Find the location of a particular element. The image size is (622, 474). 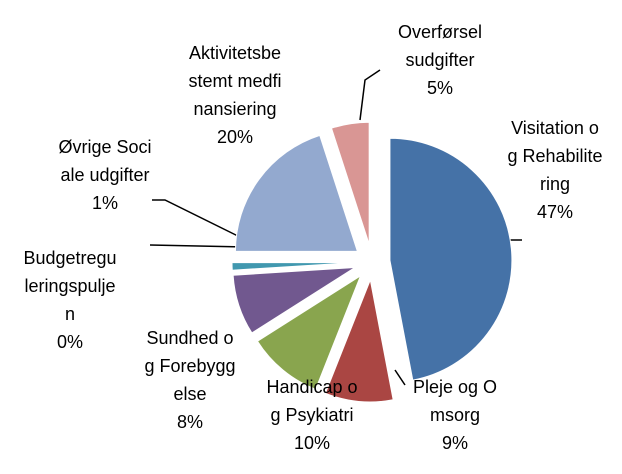

slice-label: Øvrige Sociale udgifter 1% is located at coordinates (105, 175).